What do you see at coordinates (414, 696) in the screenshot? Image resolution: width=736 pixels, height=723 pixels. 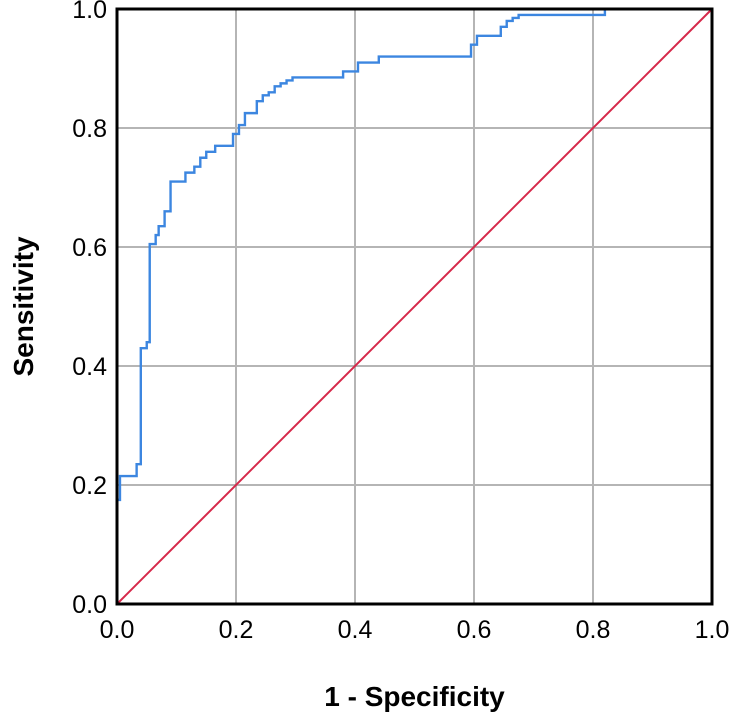 I see `x-axis-title: 1 - Specificity` at bounding box center [414, 696].